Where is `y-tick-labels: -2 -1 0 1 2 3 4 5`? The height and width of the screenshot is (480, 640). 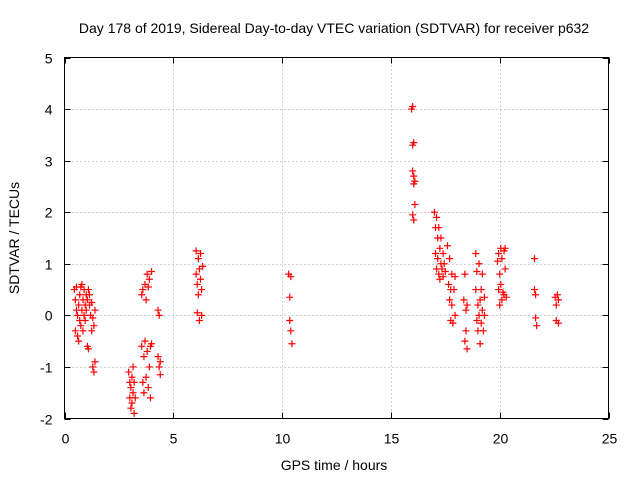
y-tick-labels: -2 -1 0 1 2 3 4 5 is located at coordinates (46, 239).